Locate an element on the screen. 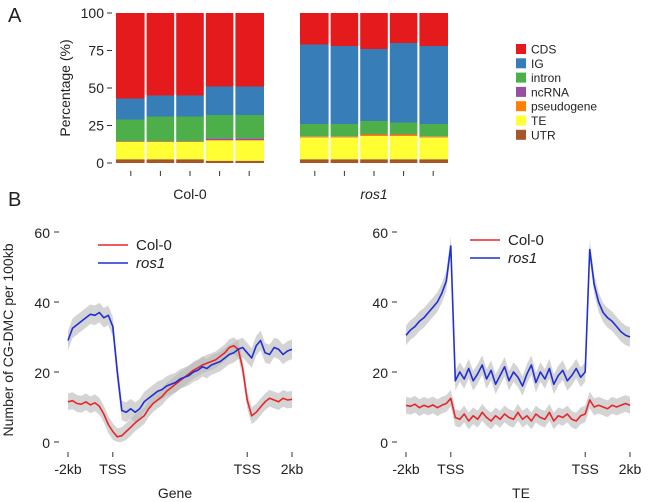  legend-swatch-pseudogene is located at coordinates (521, 106).